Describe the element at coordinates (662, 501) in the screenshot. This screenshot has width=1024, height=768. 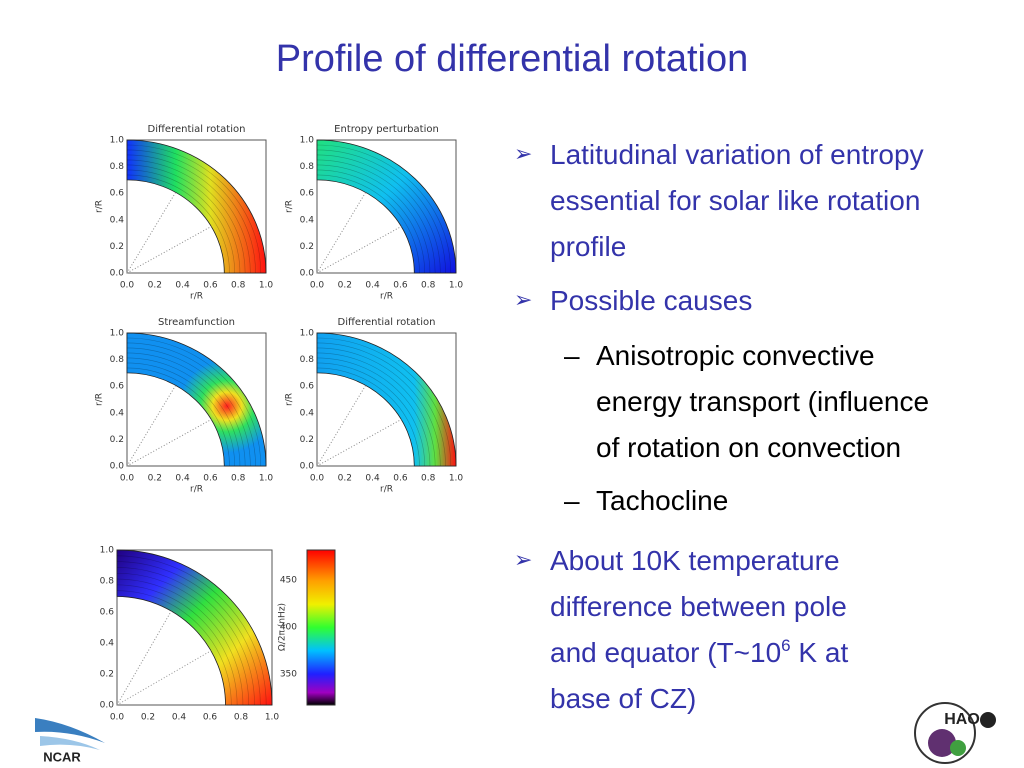
I see `bullet-line: Tachocline` at that location.